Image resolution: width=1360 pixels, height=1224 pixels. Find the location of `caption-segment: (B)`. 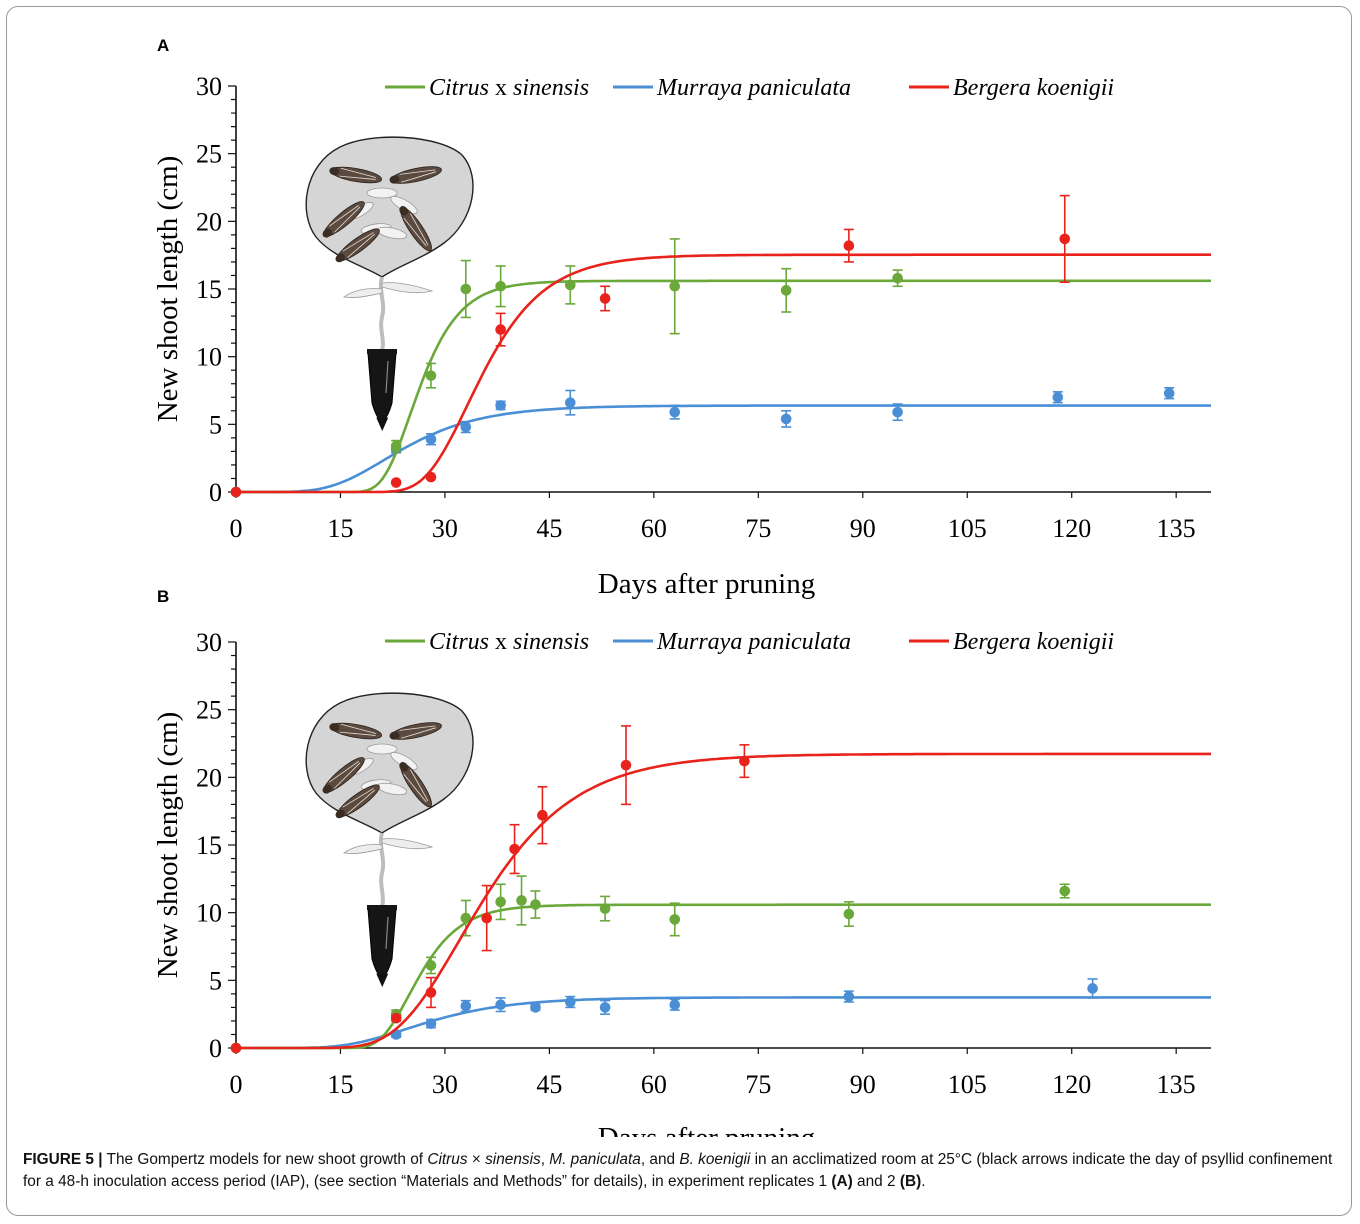

caption-segment: (B) is located at coordinates (910, 1182).